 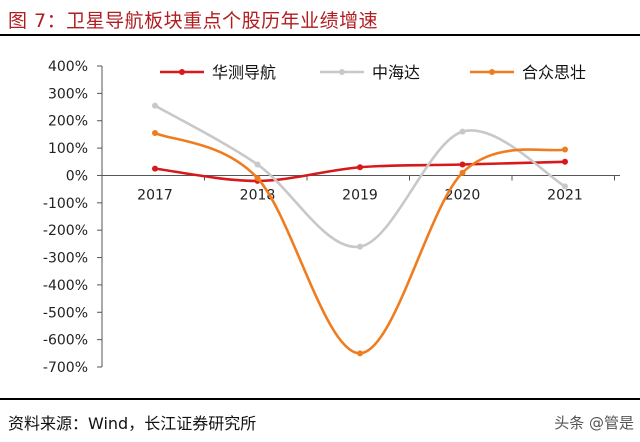 I want to click on footer-rule, so click(x=320, y=399).